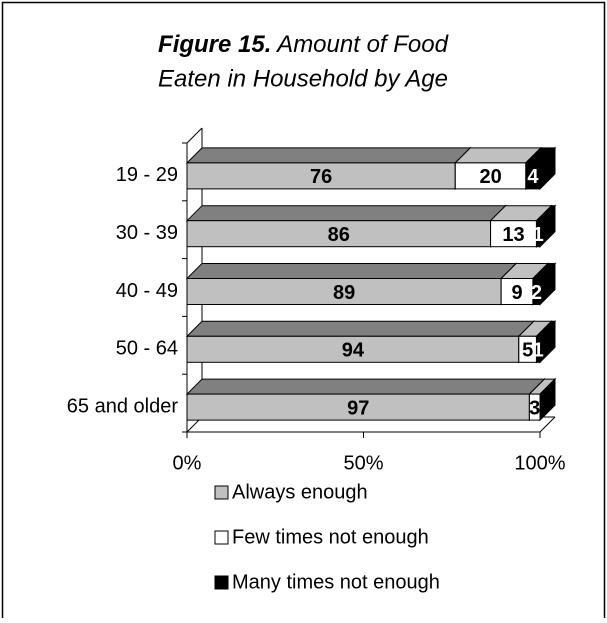  What do you see at coordinates (353, 351) in the screenshot?
I see `data-label: 94` at bounding box center [353, 351].